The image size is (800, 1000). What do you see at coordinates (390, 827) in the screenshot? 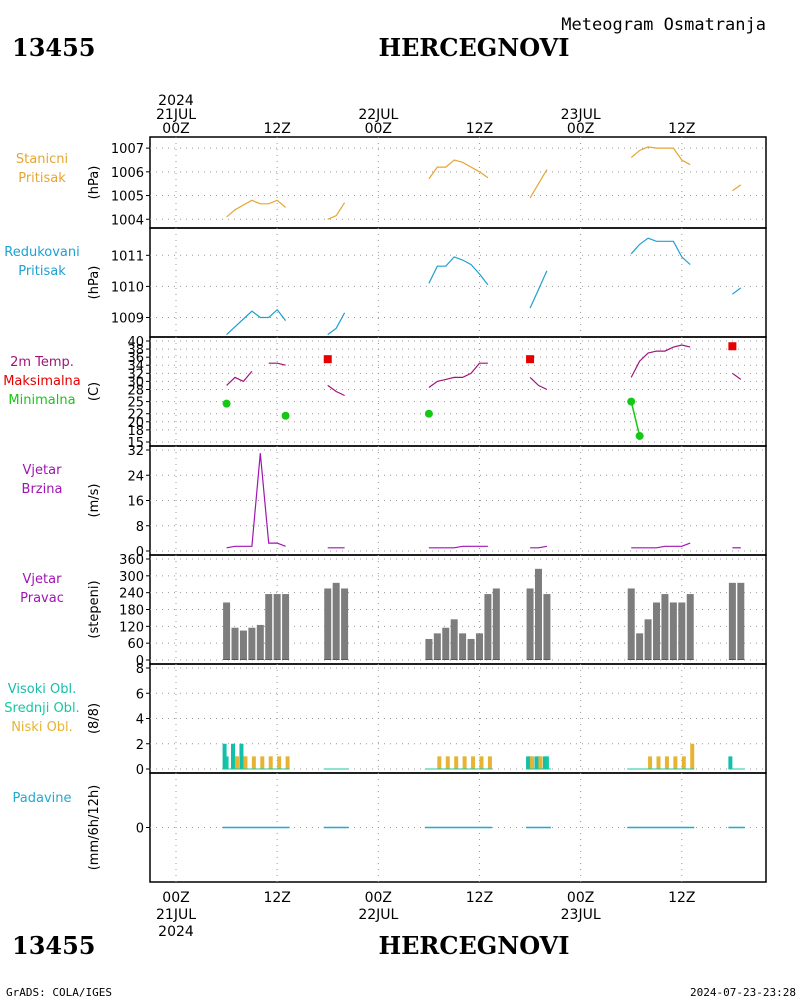
I see `panel-precipitation: 0 (mm/6h/12h) Padavine` at bounding box center [390, 827].